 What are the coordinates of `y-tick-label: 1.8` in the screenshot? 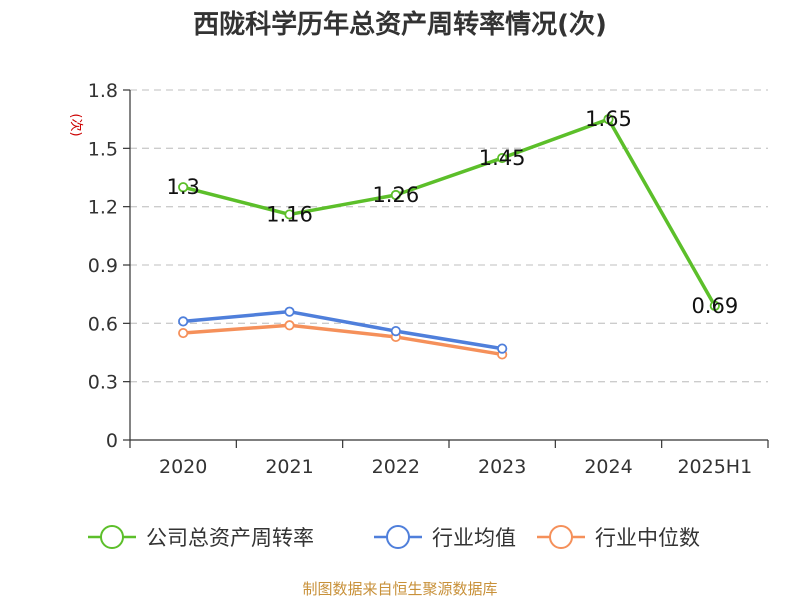 It's located at (103, 91).